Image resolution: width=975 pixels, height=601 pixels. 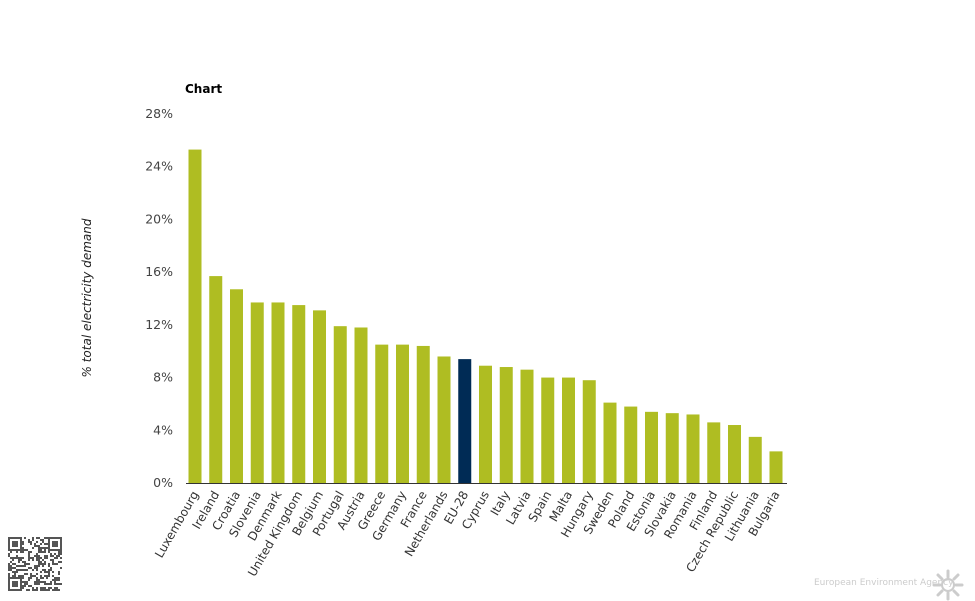 I want to click on bar-greece, so click(x=382, y=413).